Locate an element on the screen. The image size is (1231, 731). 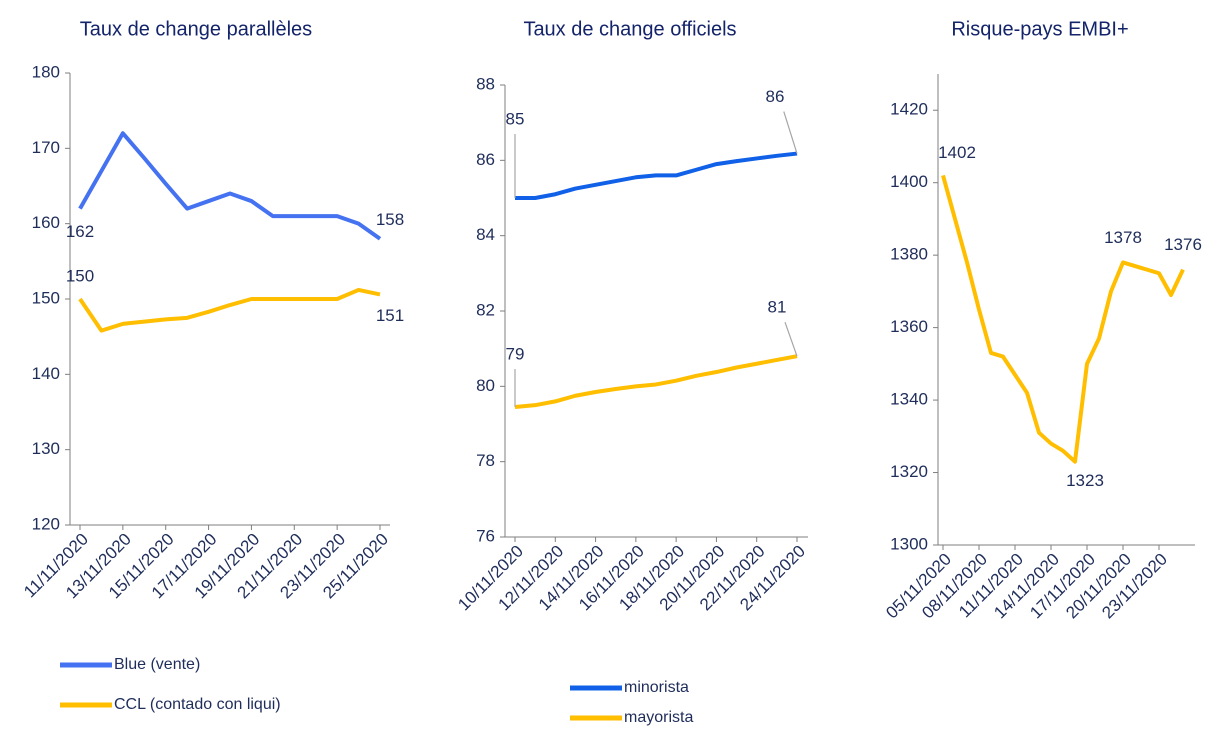
data-label: 1376 is located at coordinates (1183, 244).